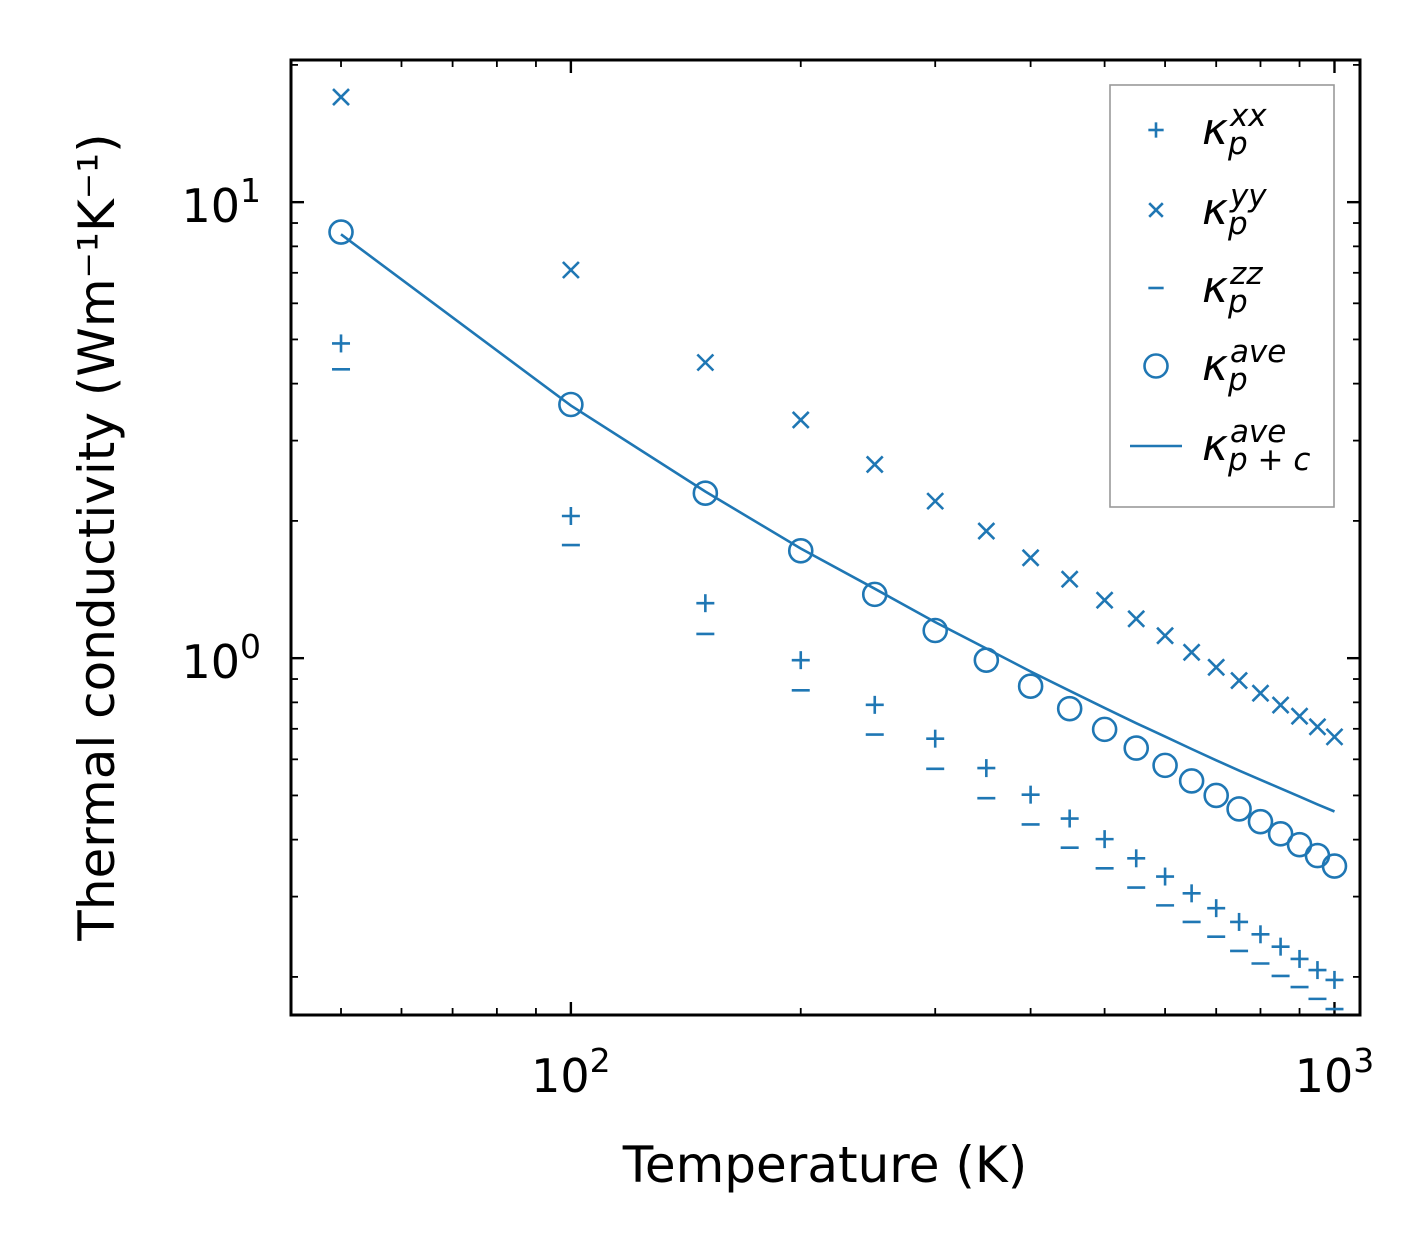 The image size is (1421, 1254). I want to click on legend-subscript: p + c, so click(1268, 460).